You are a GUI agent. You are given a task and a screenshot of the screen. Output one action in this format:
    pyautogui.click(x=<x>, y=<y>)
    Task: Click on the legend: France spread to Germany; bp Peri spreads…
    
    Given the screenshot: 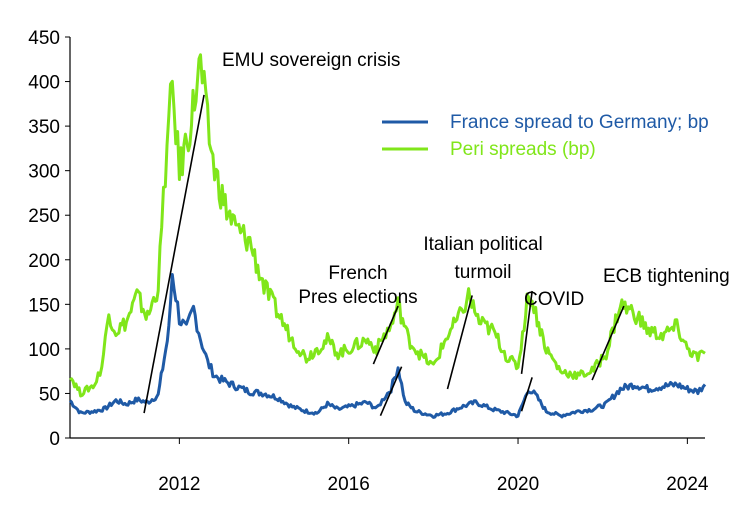 What is the action you would take?
    pyautogui.click(x=545, y=136)
    